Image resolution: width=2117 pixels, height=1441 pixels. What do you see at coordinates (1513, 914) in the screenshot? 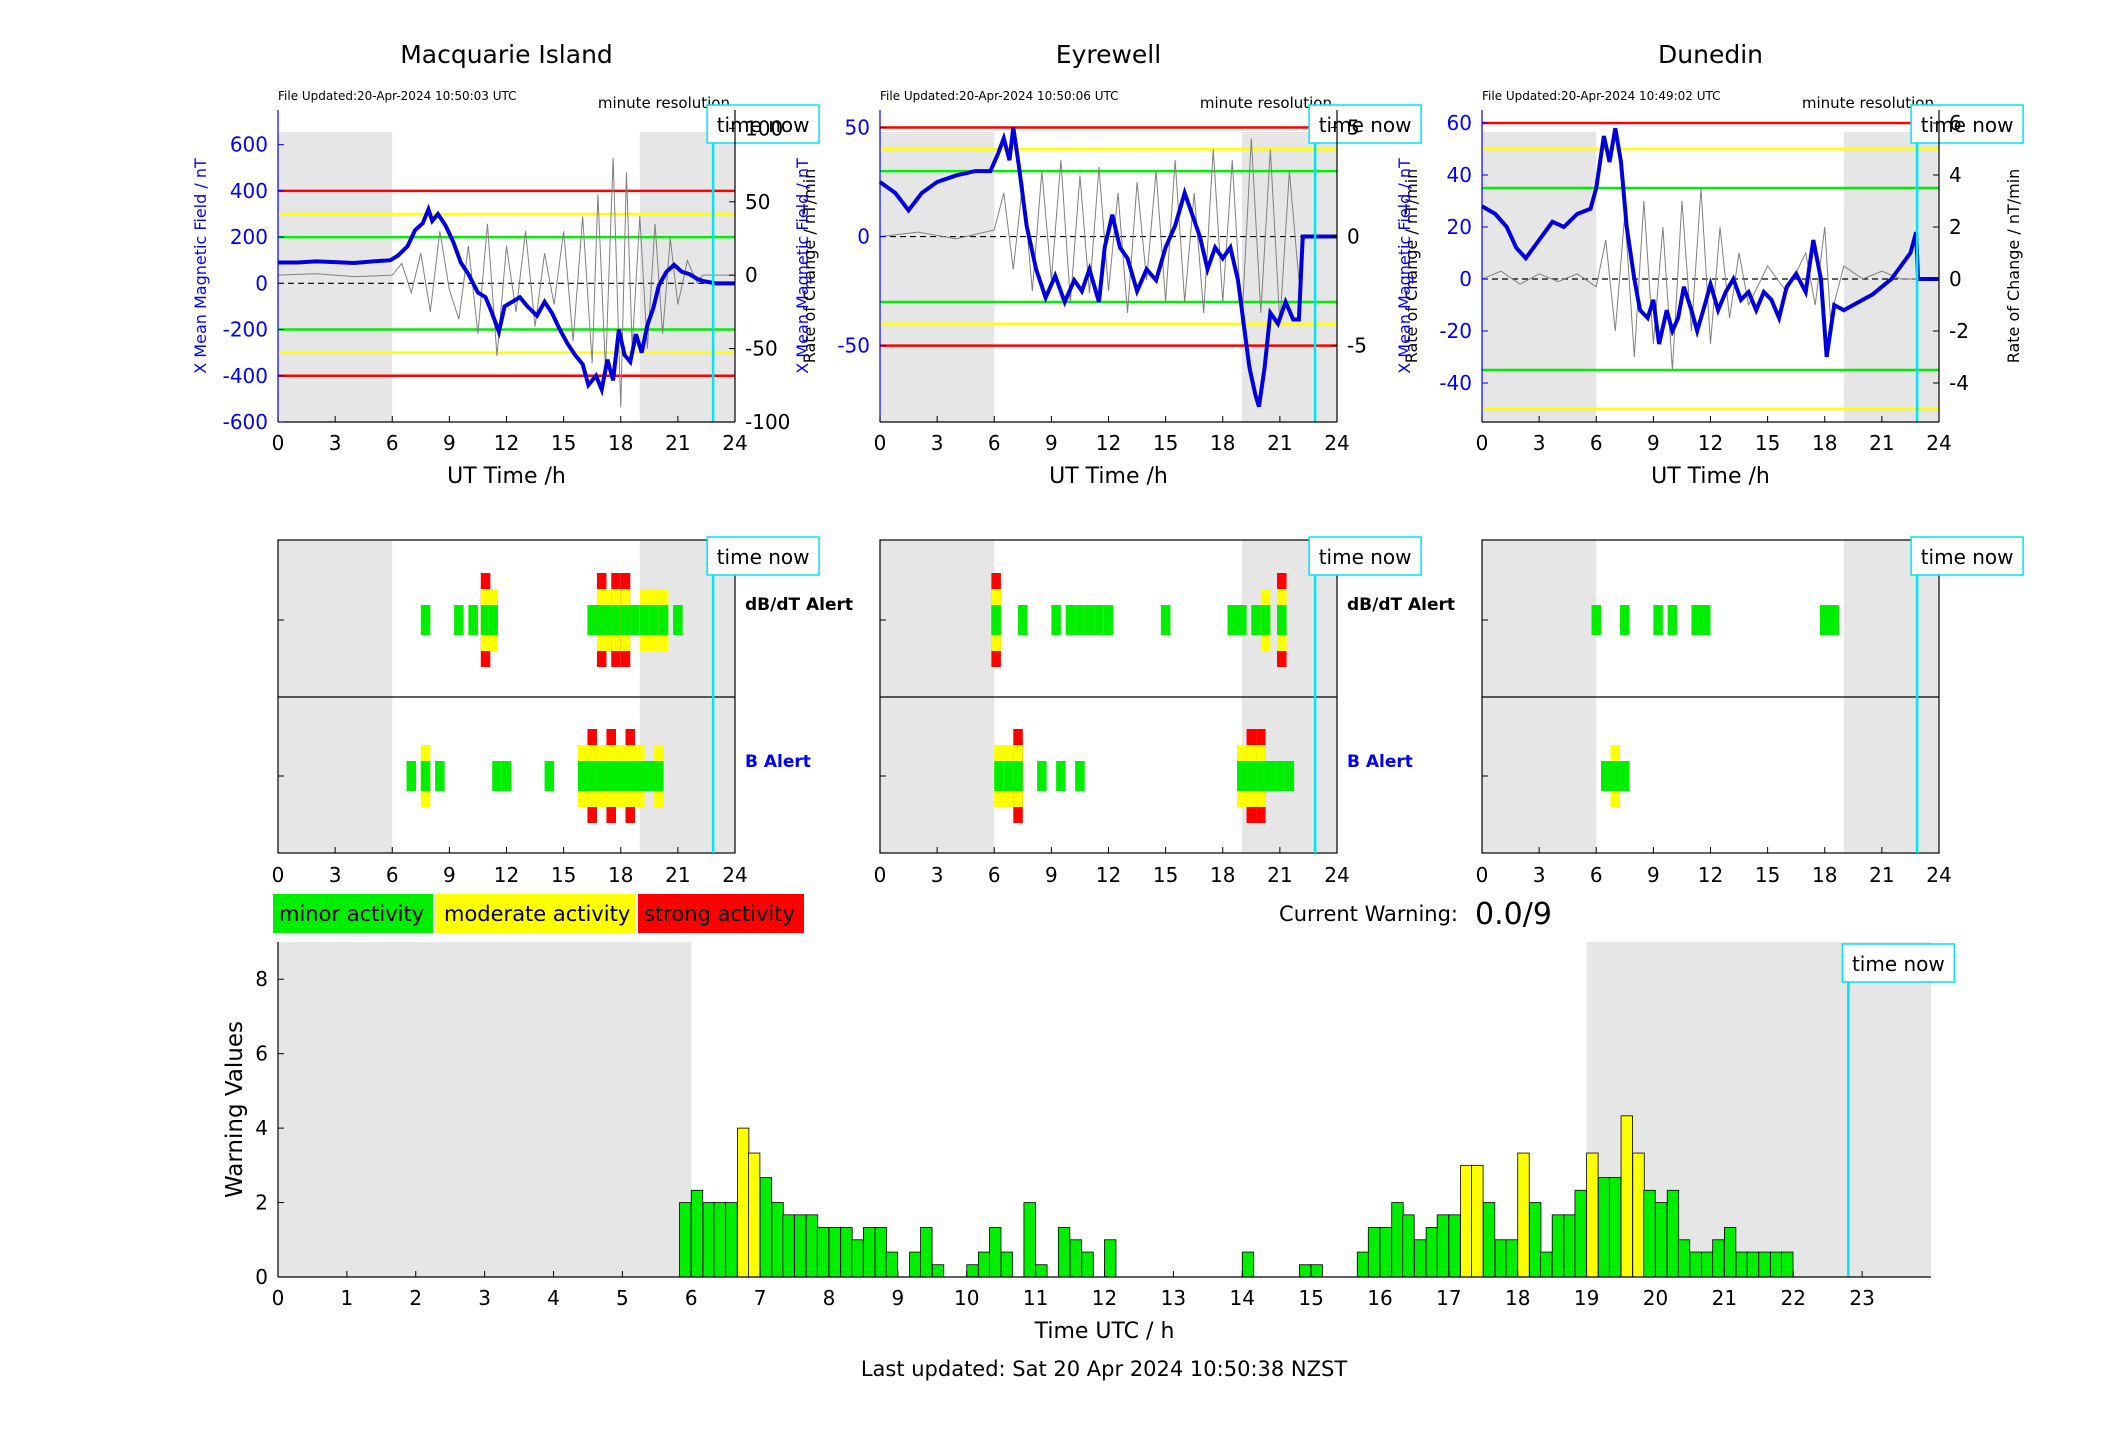
I see `current-warning-value: 0.0/9` at bounding box center [1513, 914].